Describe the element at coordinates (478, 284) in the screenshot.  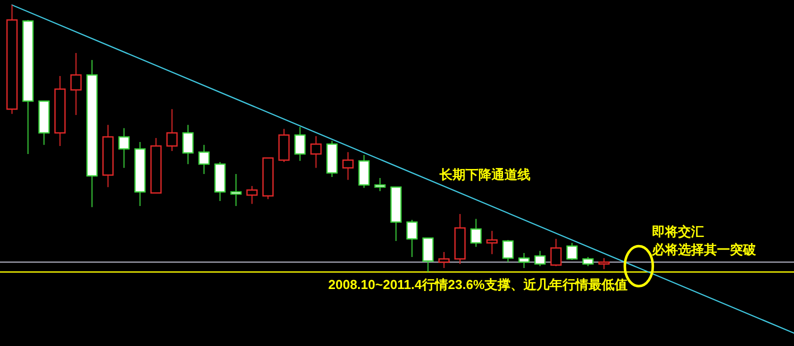
I see `ref-line-label: 2008.10~2011.4行情23.6%支撑、近几年行情最低值` at that location.